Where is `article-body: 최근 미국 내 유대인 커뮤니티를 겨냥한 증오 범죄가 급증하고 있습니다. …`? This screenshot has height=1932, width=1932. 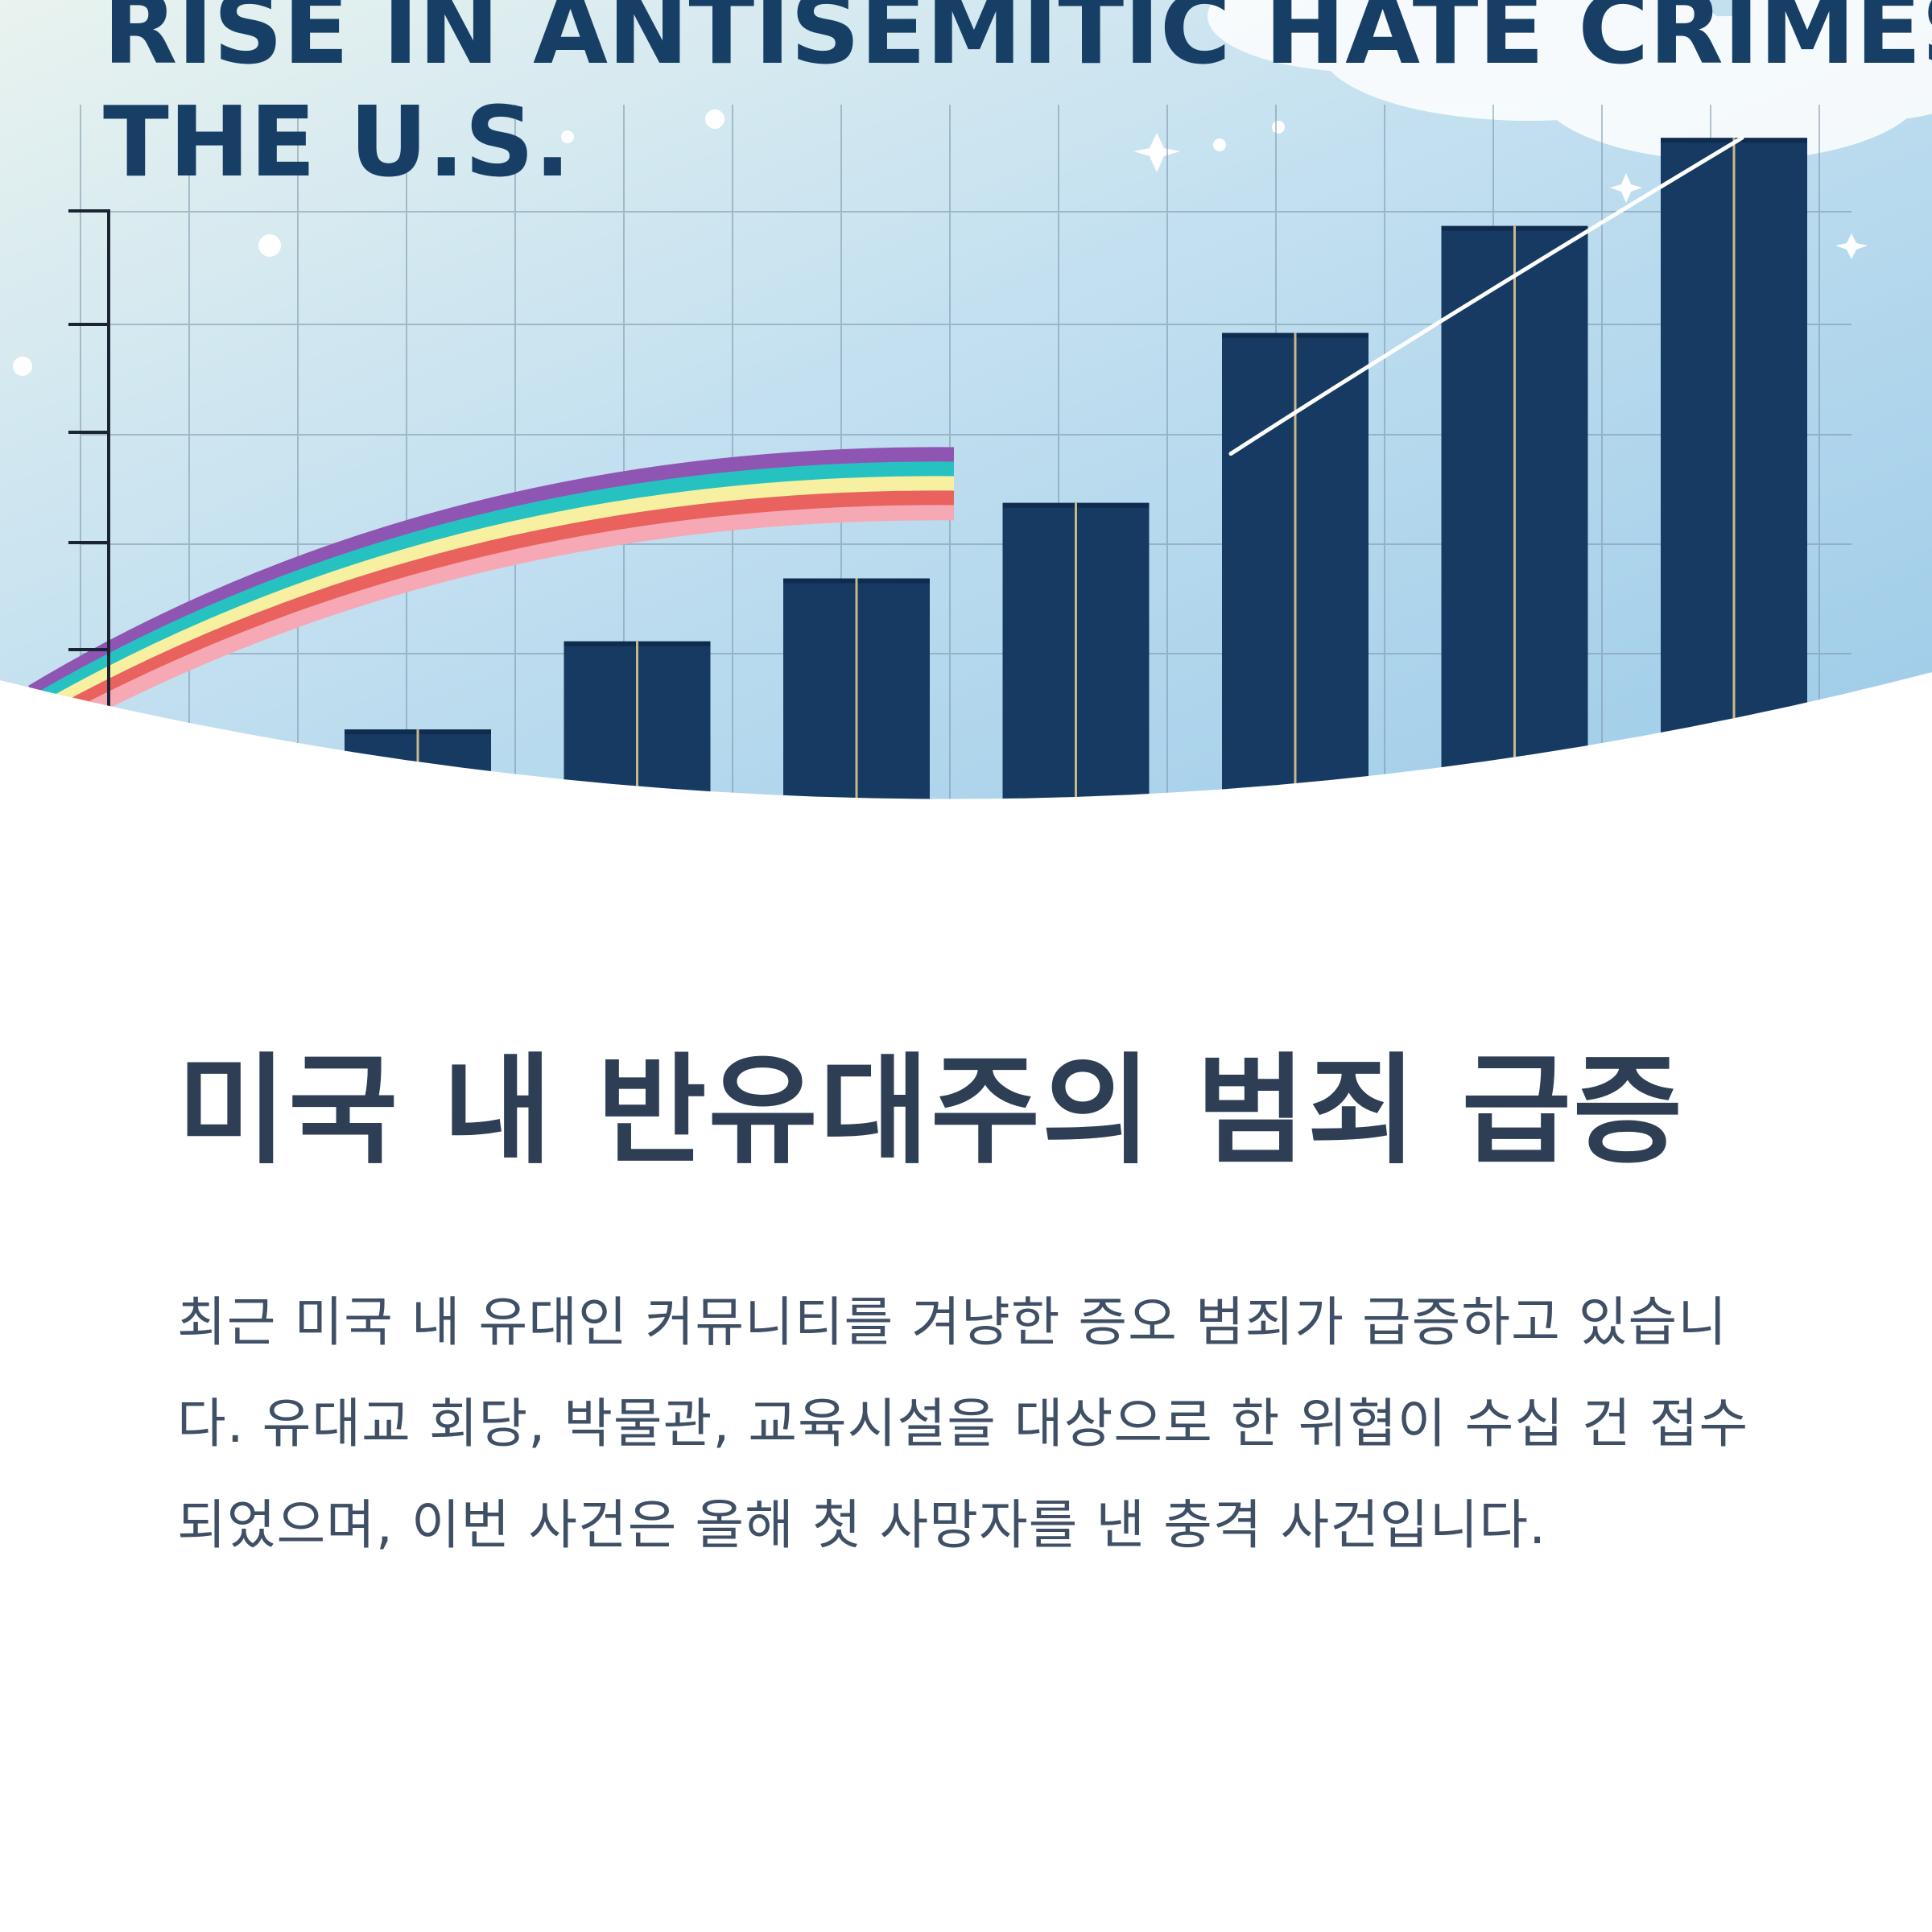 article-body: 최근 미국 내 유대인 커뮤니티를 겨냥한 증오 범죄가 급증하고 있습니다. … is located at coordinates (963, 1423).